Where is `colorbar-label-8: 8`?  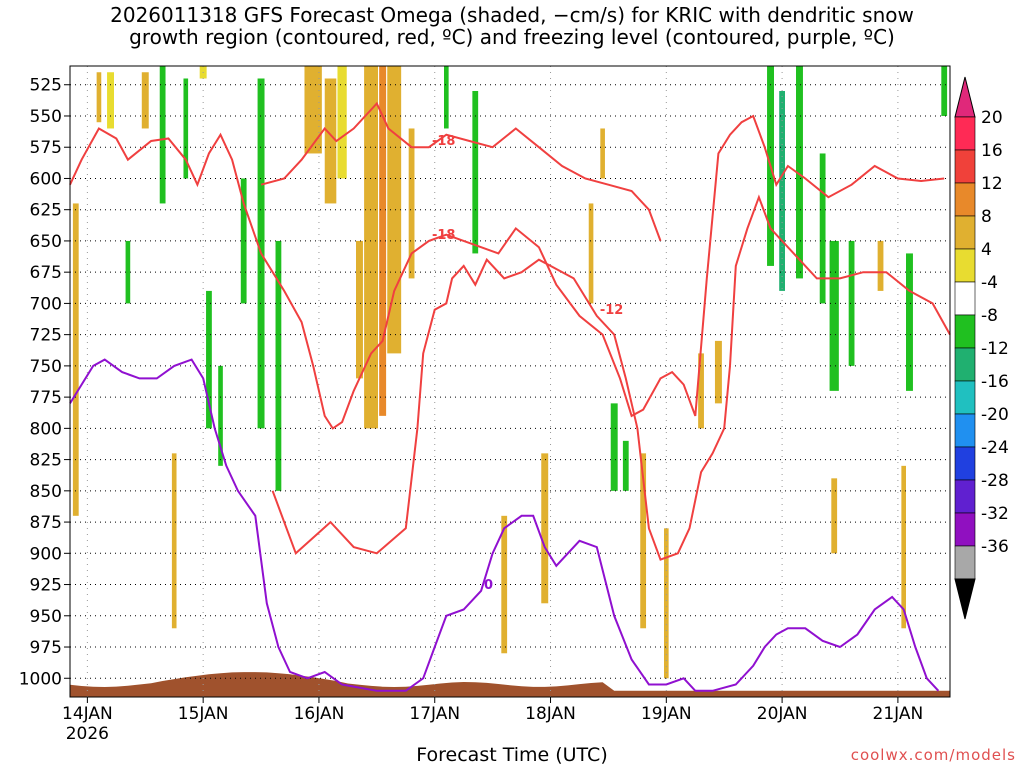
colorbar-label-8: 8 is located at coordinates (986, 217).